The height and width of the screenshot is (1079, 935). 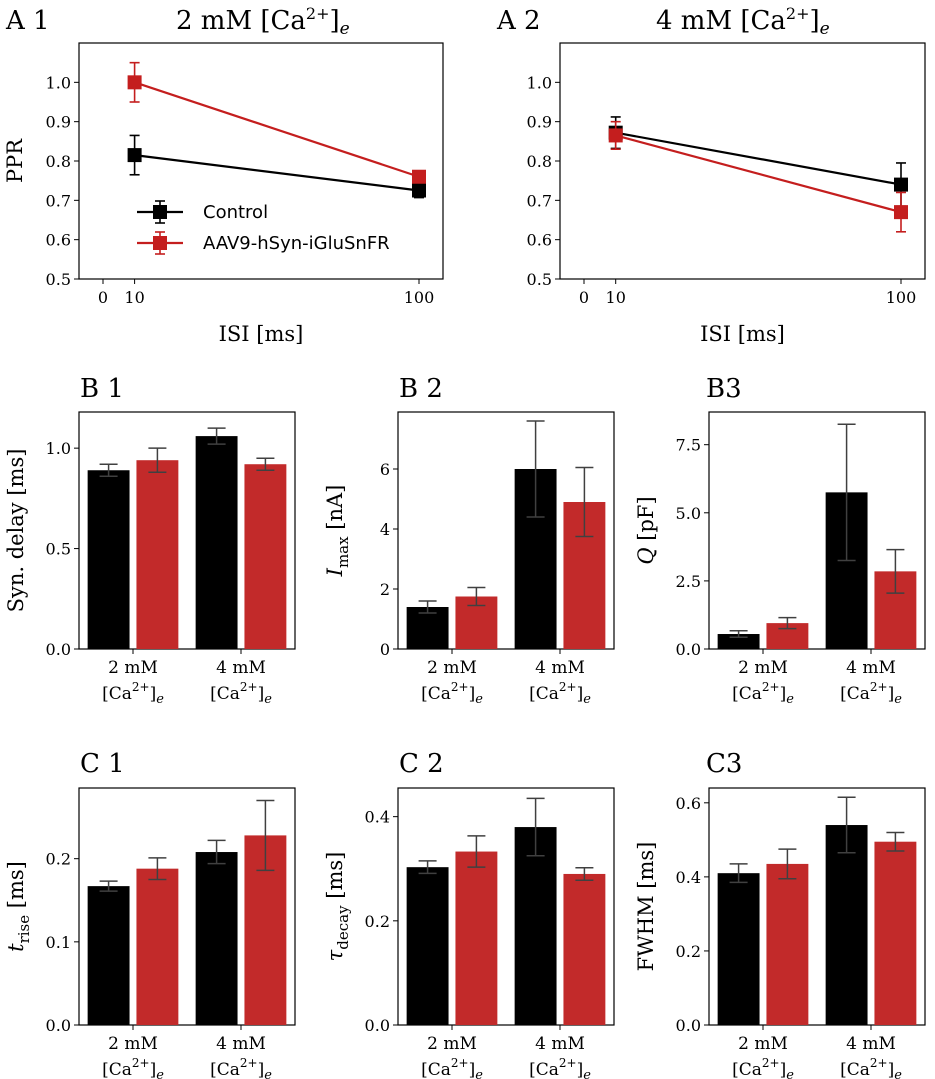 What do you see at coordinates (27, 21) in the screenshot?
I see `panel-label: A 1` at bounding box center [27, 21].